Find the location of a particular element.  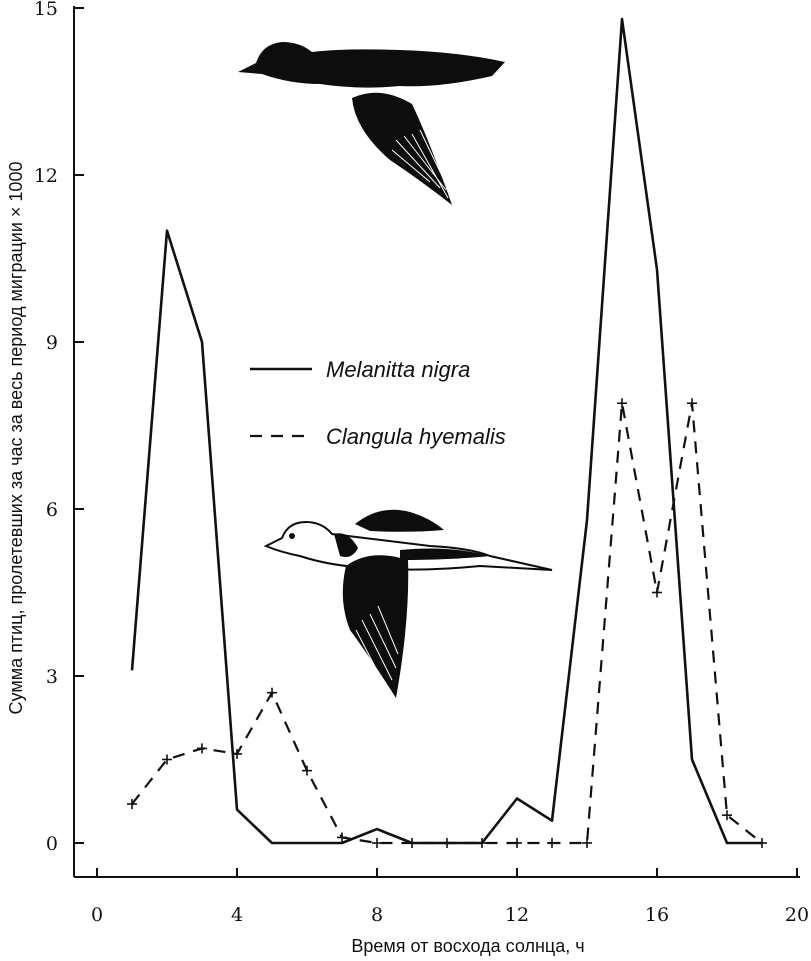

long-tailed-duck-illustration is located at coordinates (408, 603).